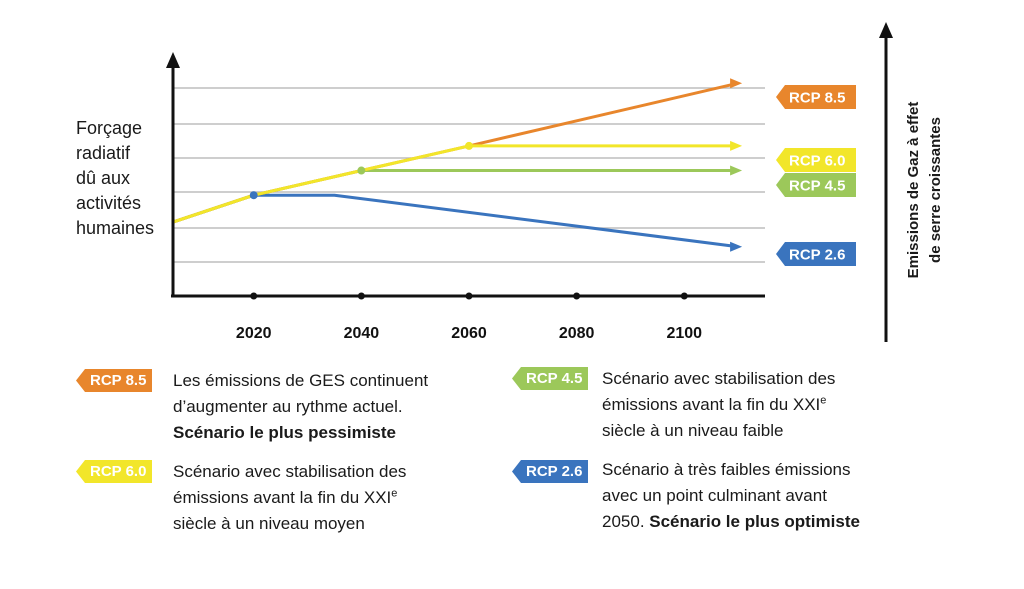  Describe the element at coordinates (173, 60) in the screenshot. I see `y-axis-arrow` at that location.